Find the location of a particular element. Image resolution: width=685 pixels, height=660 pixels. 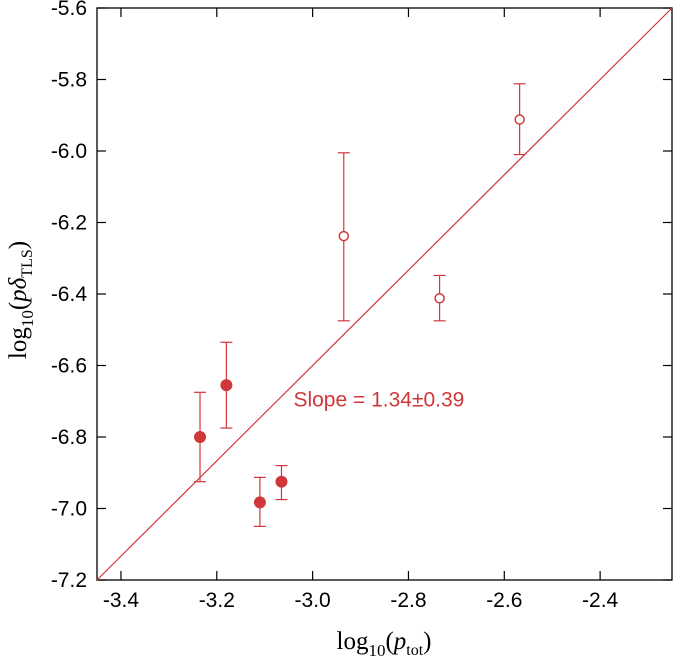

y-tick-label: -5.6 is located at coordinates (69, 10).